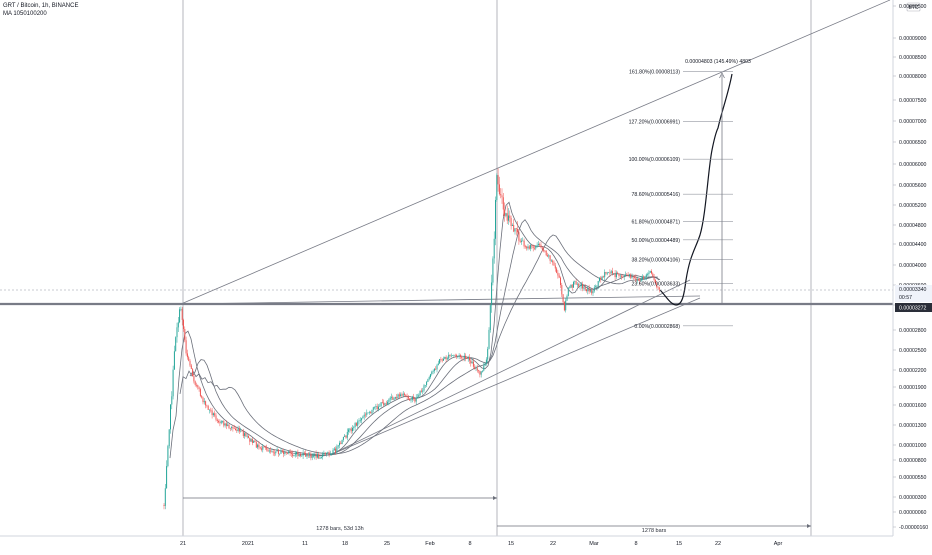  Describe the element at coordinates (913, 351) in the screenshot. I see `y-tick-label: 0.00002500` at that location.